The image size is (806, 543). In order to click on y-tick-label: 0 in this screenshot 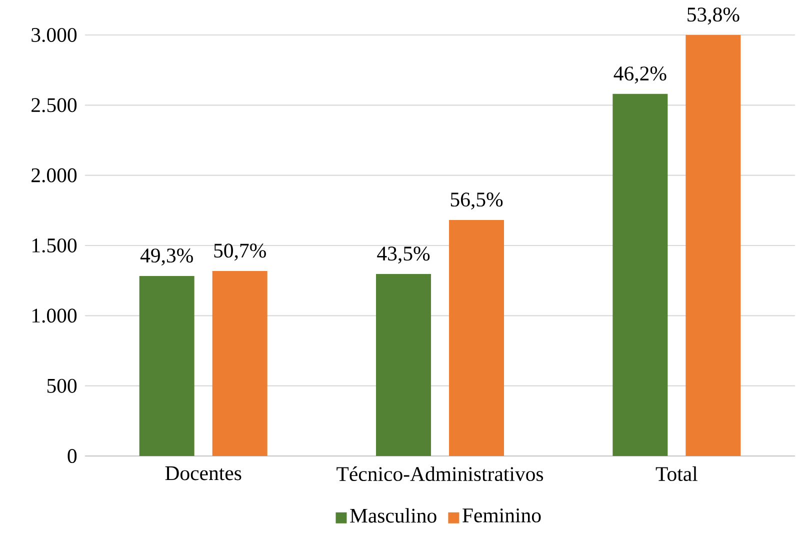, I will do `click(72, 456)`.